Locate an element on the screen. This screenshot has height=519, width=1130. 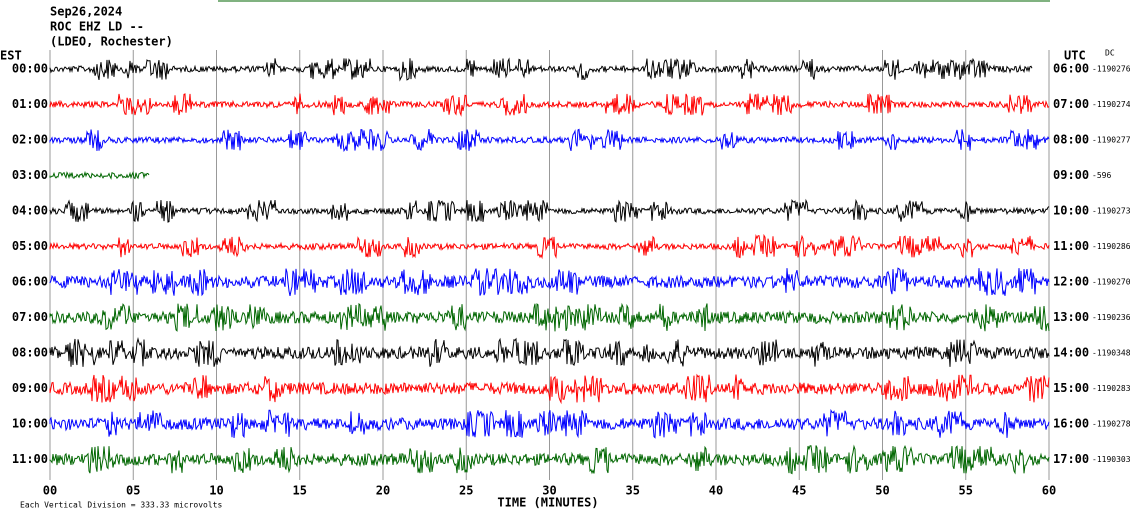
right-time-label: 10:00 is located at coordinates (1071, 211).